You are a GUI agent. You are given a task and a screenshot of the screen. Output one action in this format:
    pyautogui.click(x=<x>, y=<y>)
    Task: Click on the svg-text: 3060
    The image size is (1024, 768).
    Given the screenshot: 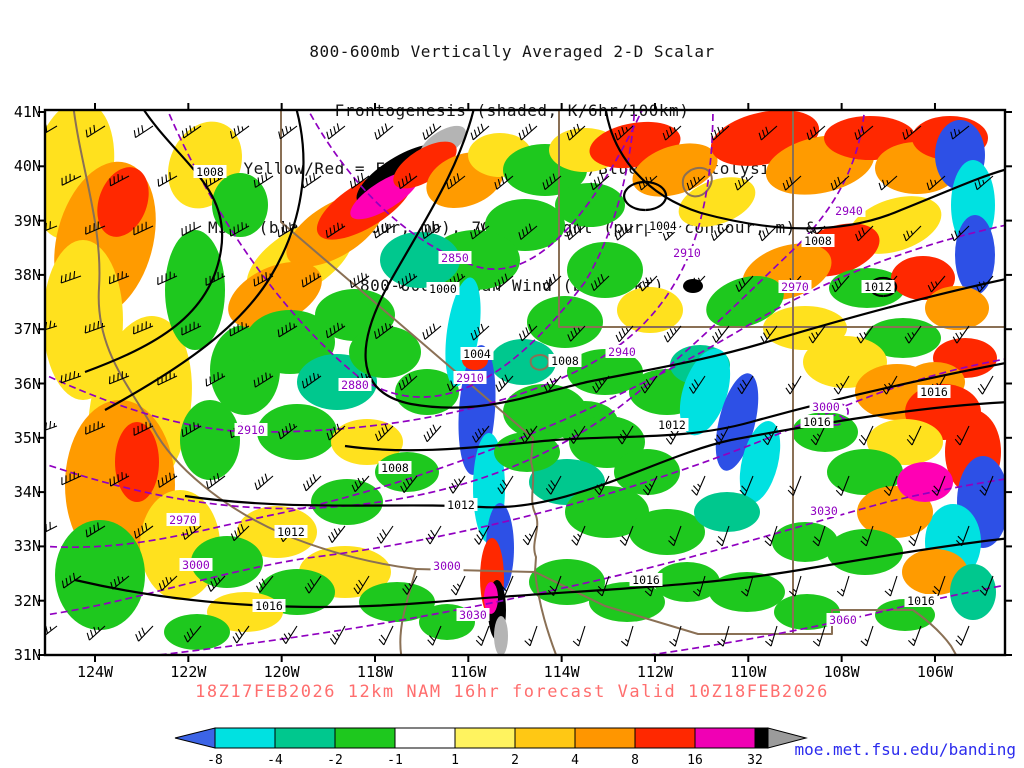 What is the action you would take?
    pyautogui.click(x=843, y=620)
    